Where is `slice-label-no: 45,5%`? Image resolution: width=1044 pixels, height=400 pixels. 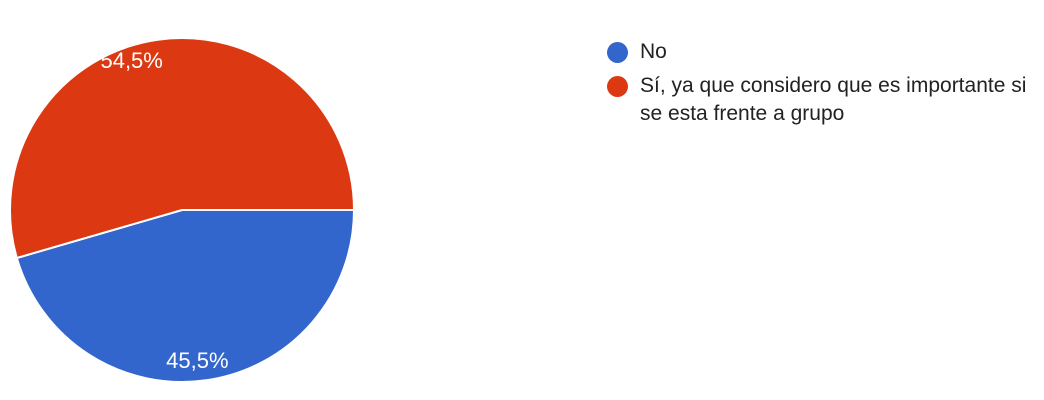
slice-label-no: 45,5% is located at coordinates (197, 360).